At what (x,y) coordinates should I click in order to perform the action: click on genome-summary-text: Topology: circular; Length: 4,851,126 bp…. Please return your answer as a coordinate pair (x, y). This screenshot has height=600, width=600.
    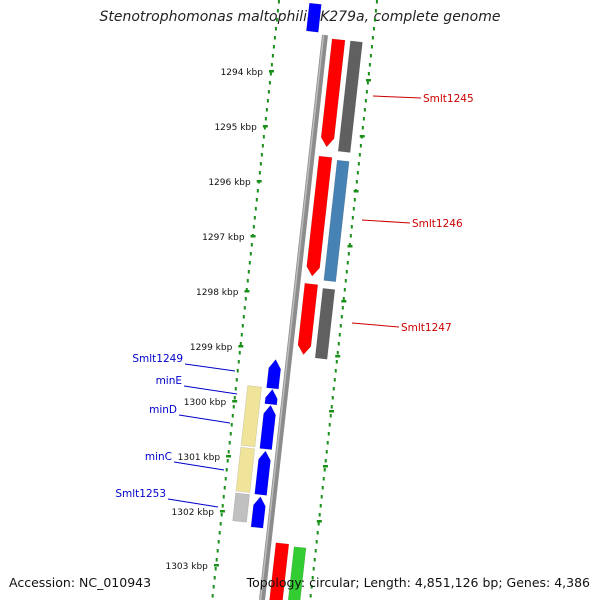
    Looking at the image, I should click on (418, 582).